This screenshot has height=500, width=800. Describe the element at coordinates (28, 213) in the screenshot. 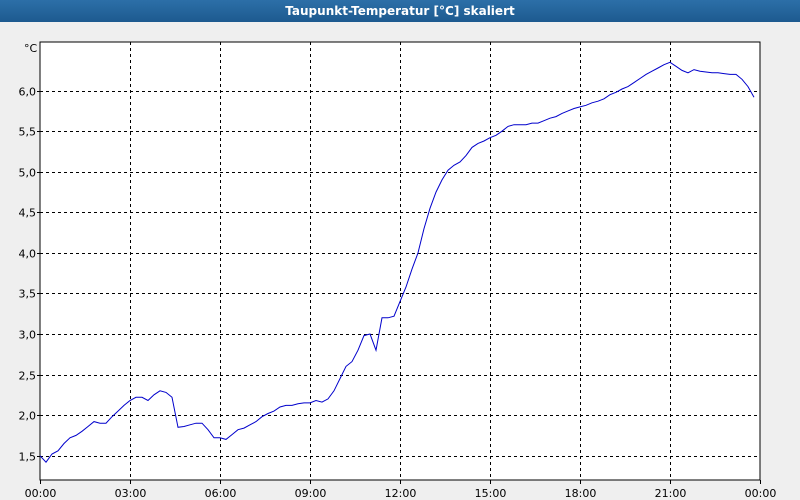

I see `y-tick-label: 4,5` at that location.